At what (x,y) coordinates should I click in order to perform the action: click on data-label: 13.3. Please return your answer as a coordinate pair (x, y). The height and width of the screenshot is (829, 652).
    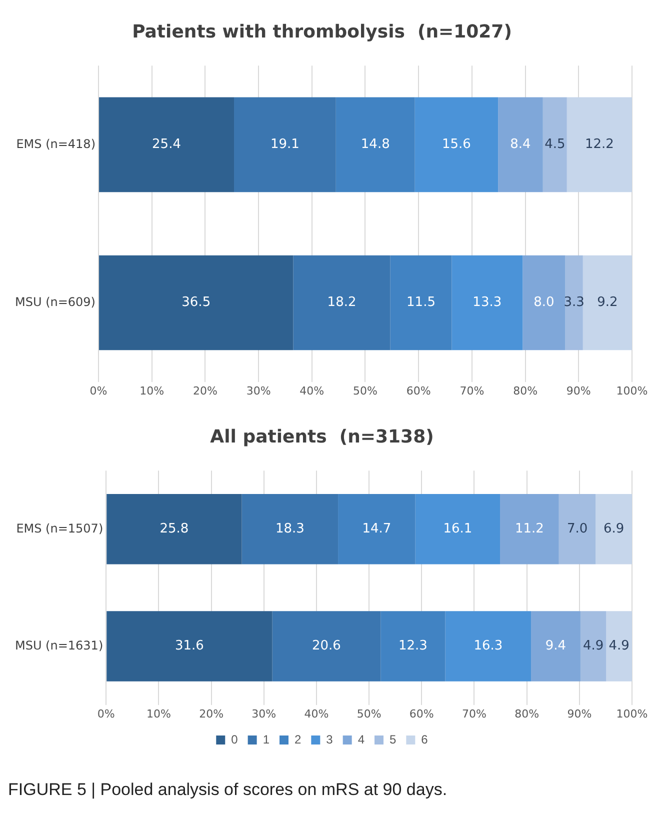
    Looking at the image, I should click on (487, 302).